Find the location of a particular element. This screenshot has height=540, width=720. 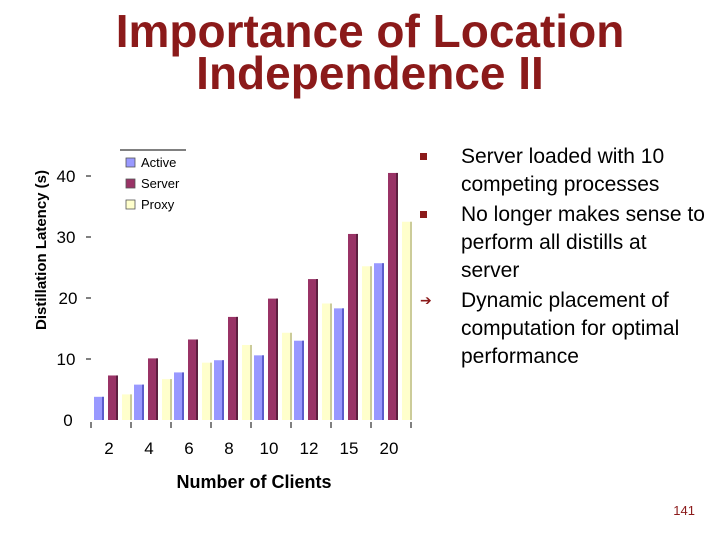

slide-title-line-1: Importance of Location is located at coordinates (370, 31).